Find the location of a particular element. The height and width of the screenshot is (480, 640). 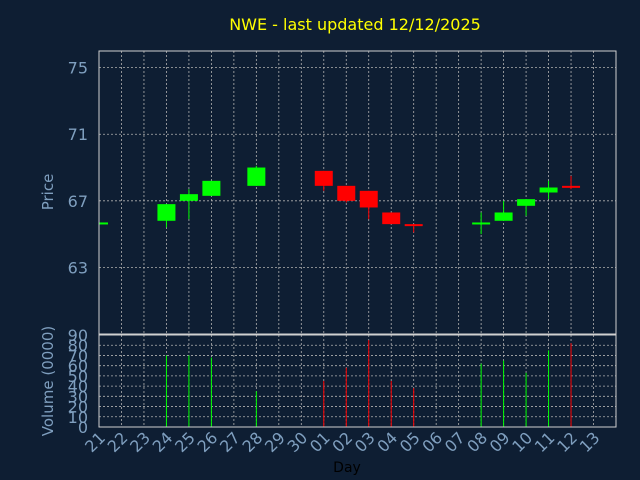

volume-tick-label: 90 is located at coordinates (78, 335).